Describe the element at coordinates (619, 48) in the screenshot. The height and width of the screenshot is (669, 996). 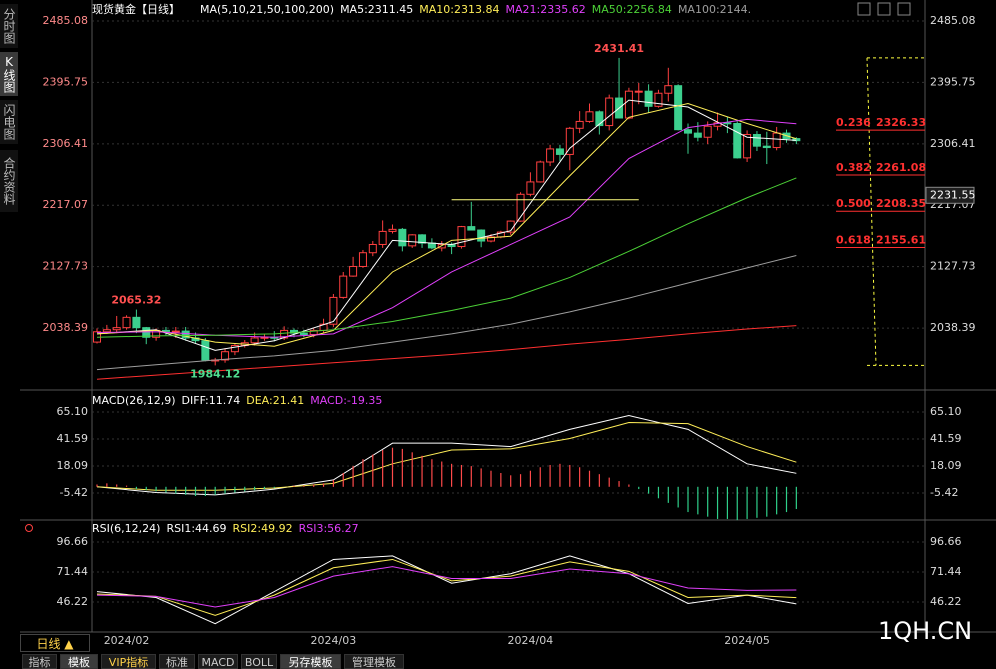
I see `price-annotation: 2431.41` at that location.